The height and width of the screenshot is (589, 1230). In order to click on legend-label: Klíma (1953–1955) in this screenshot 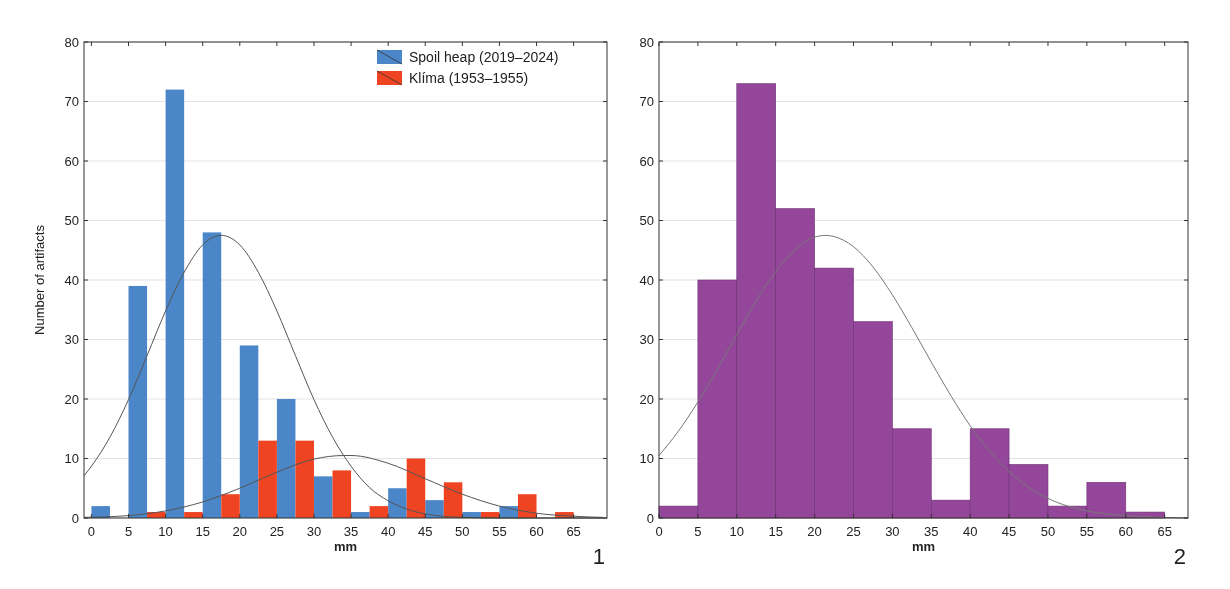, I will do `click(469, 77)`.